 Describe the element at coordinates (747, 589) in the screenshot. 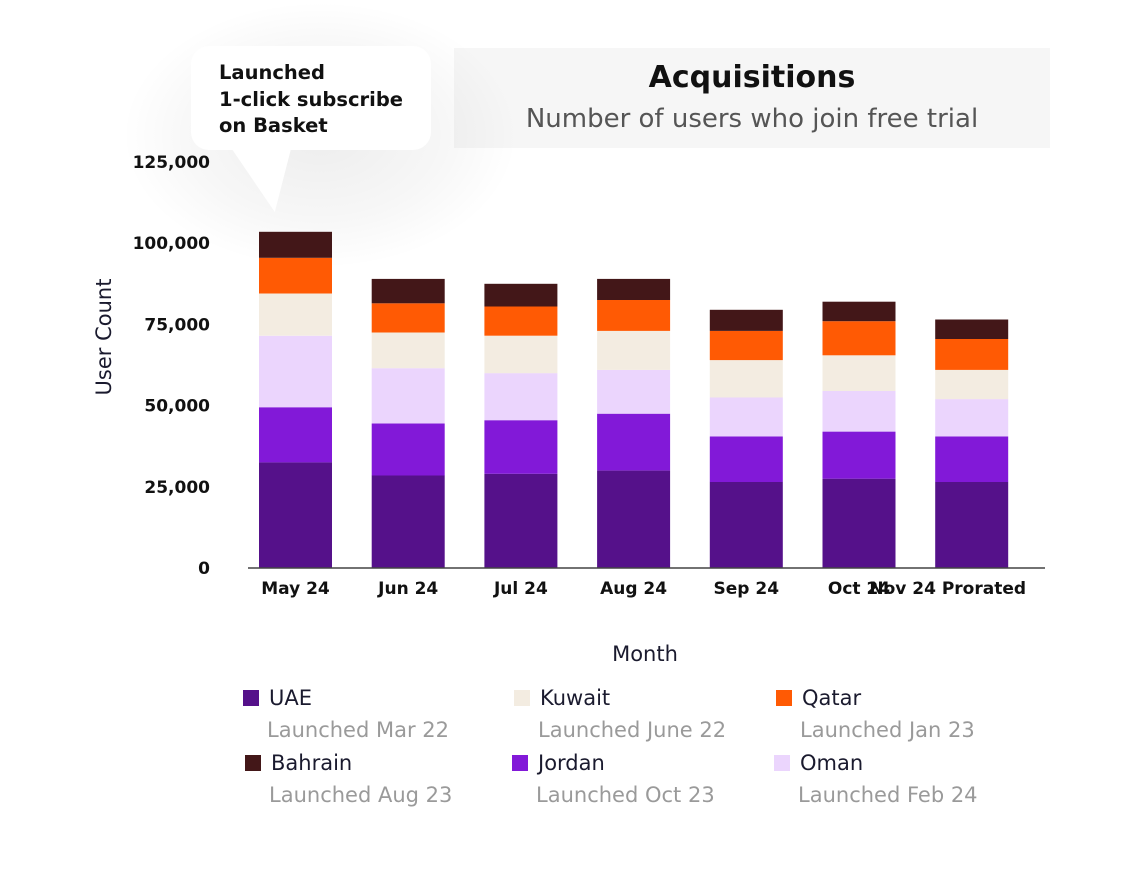

I see `x-tick-label-sep-24: Sep 24` at that location.